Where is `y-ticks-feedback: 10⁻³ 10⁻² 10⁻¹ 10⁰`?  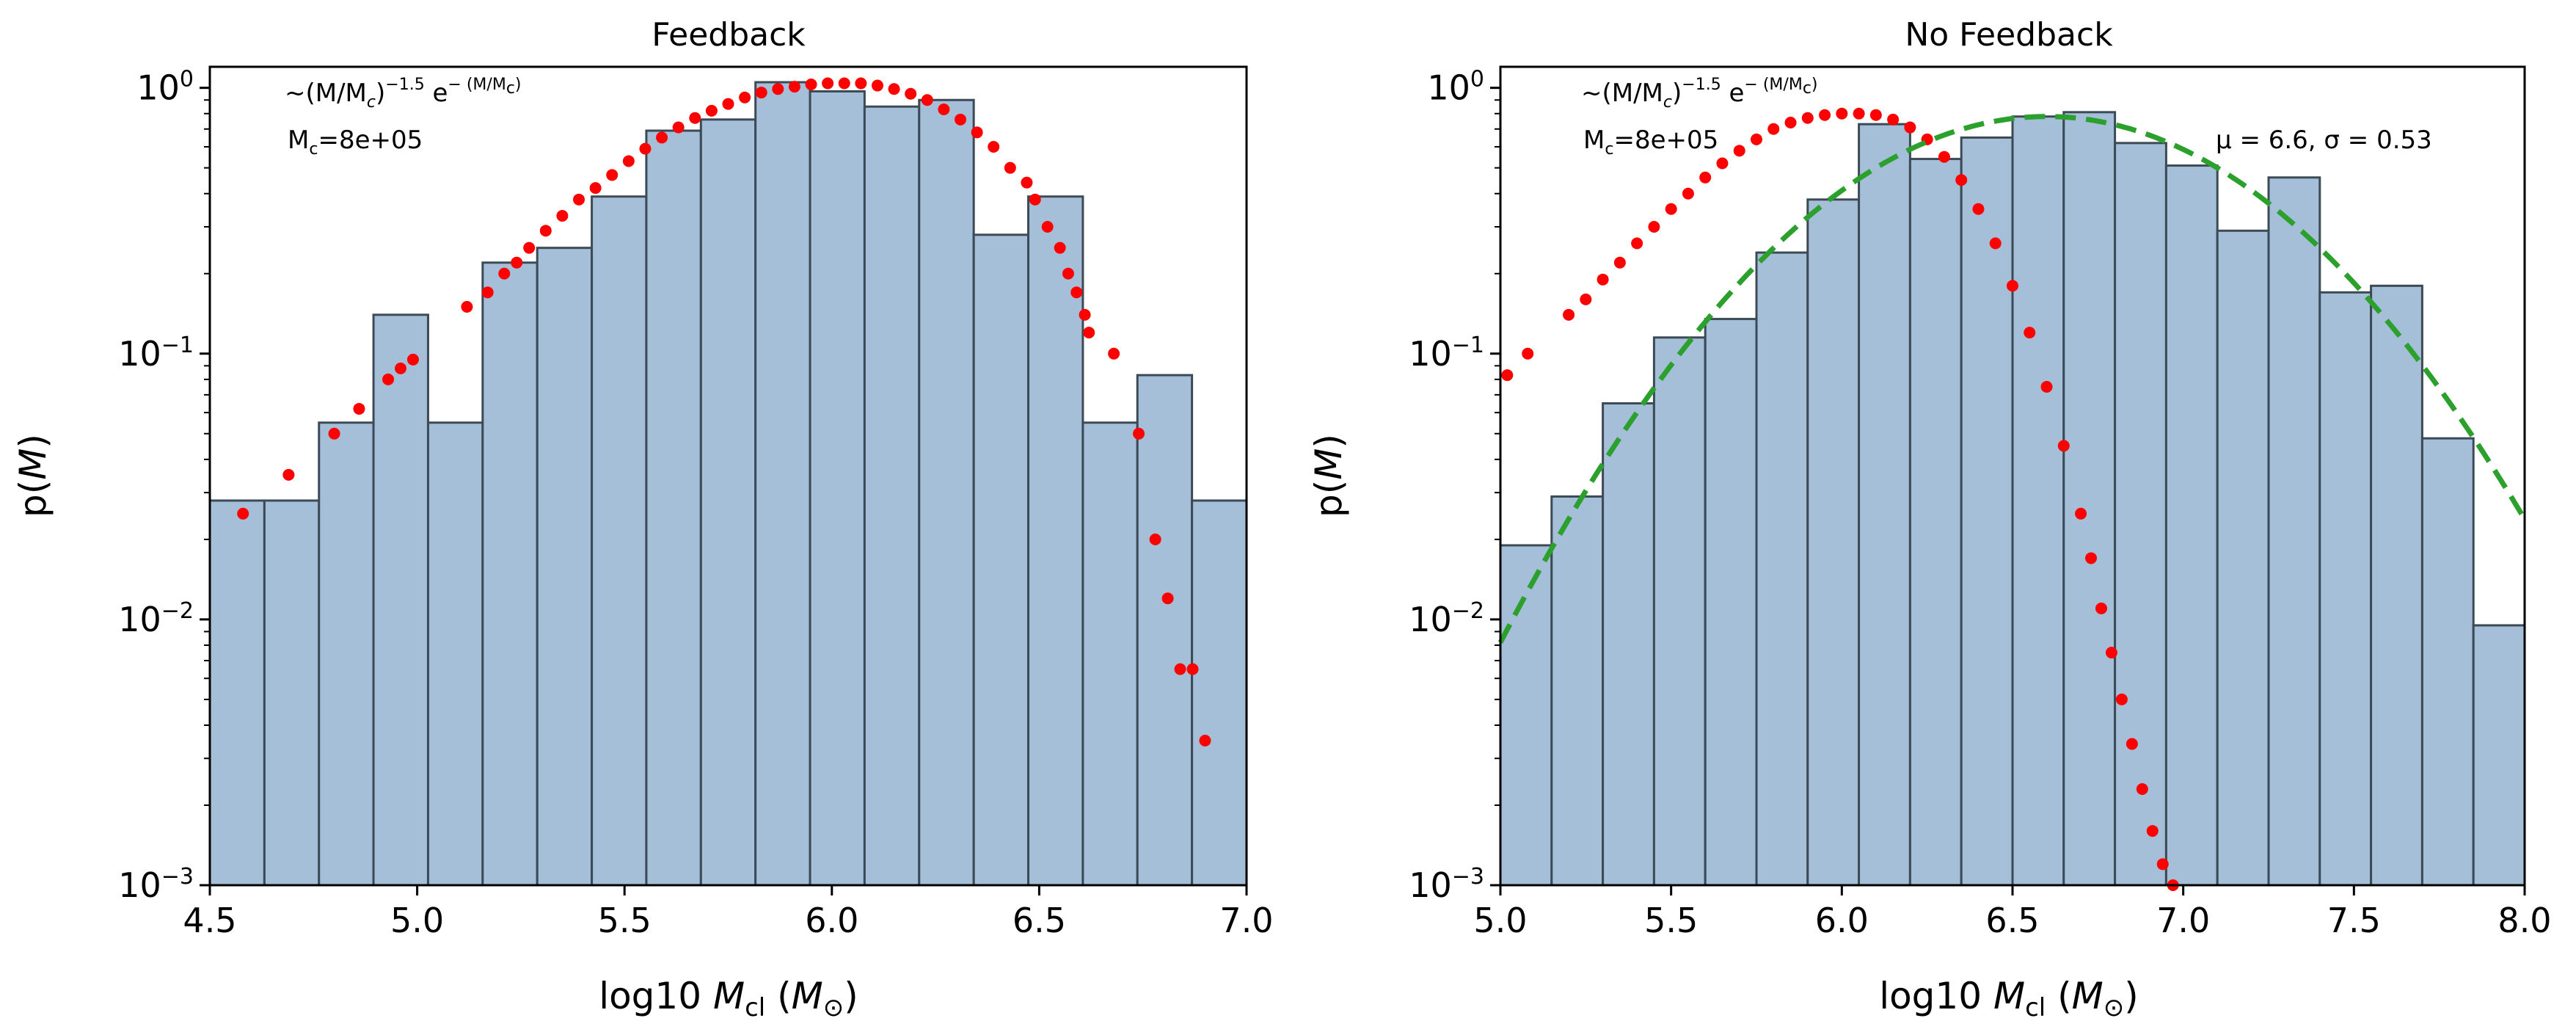
y-ticks-feedback: 10⁻³ 10⁻² 10⁻¹ 10⁰ is located at coordinates (164, 486).